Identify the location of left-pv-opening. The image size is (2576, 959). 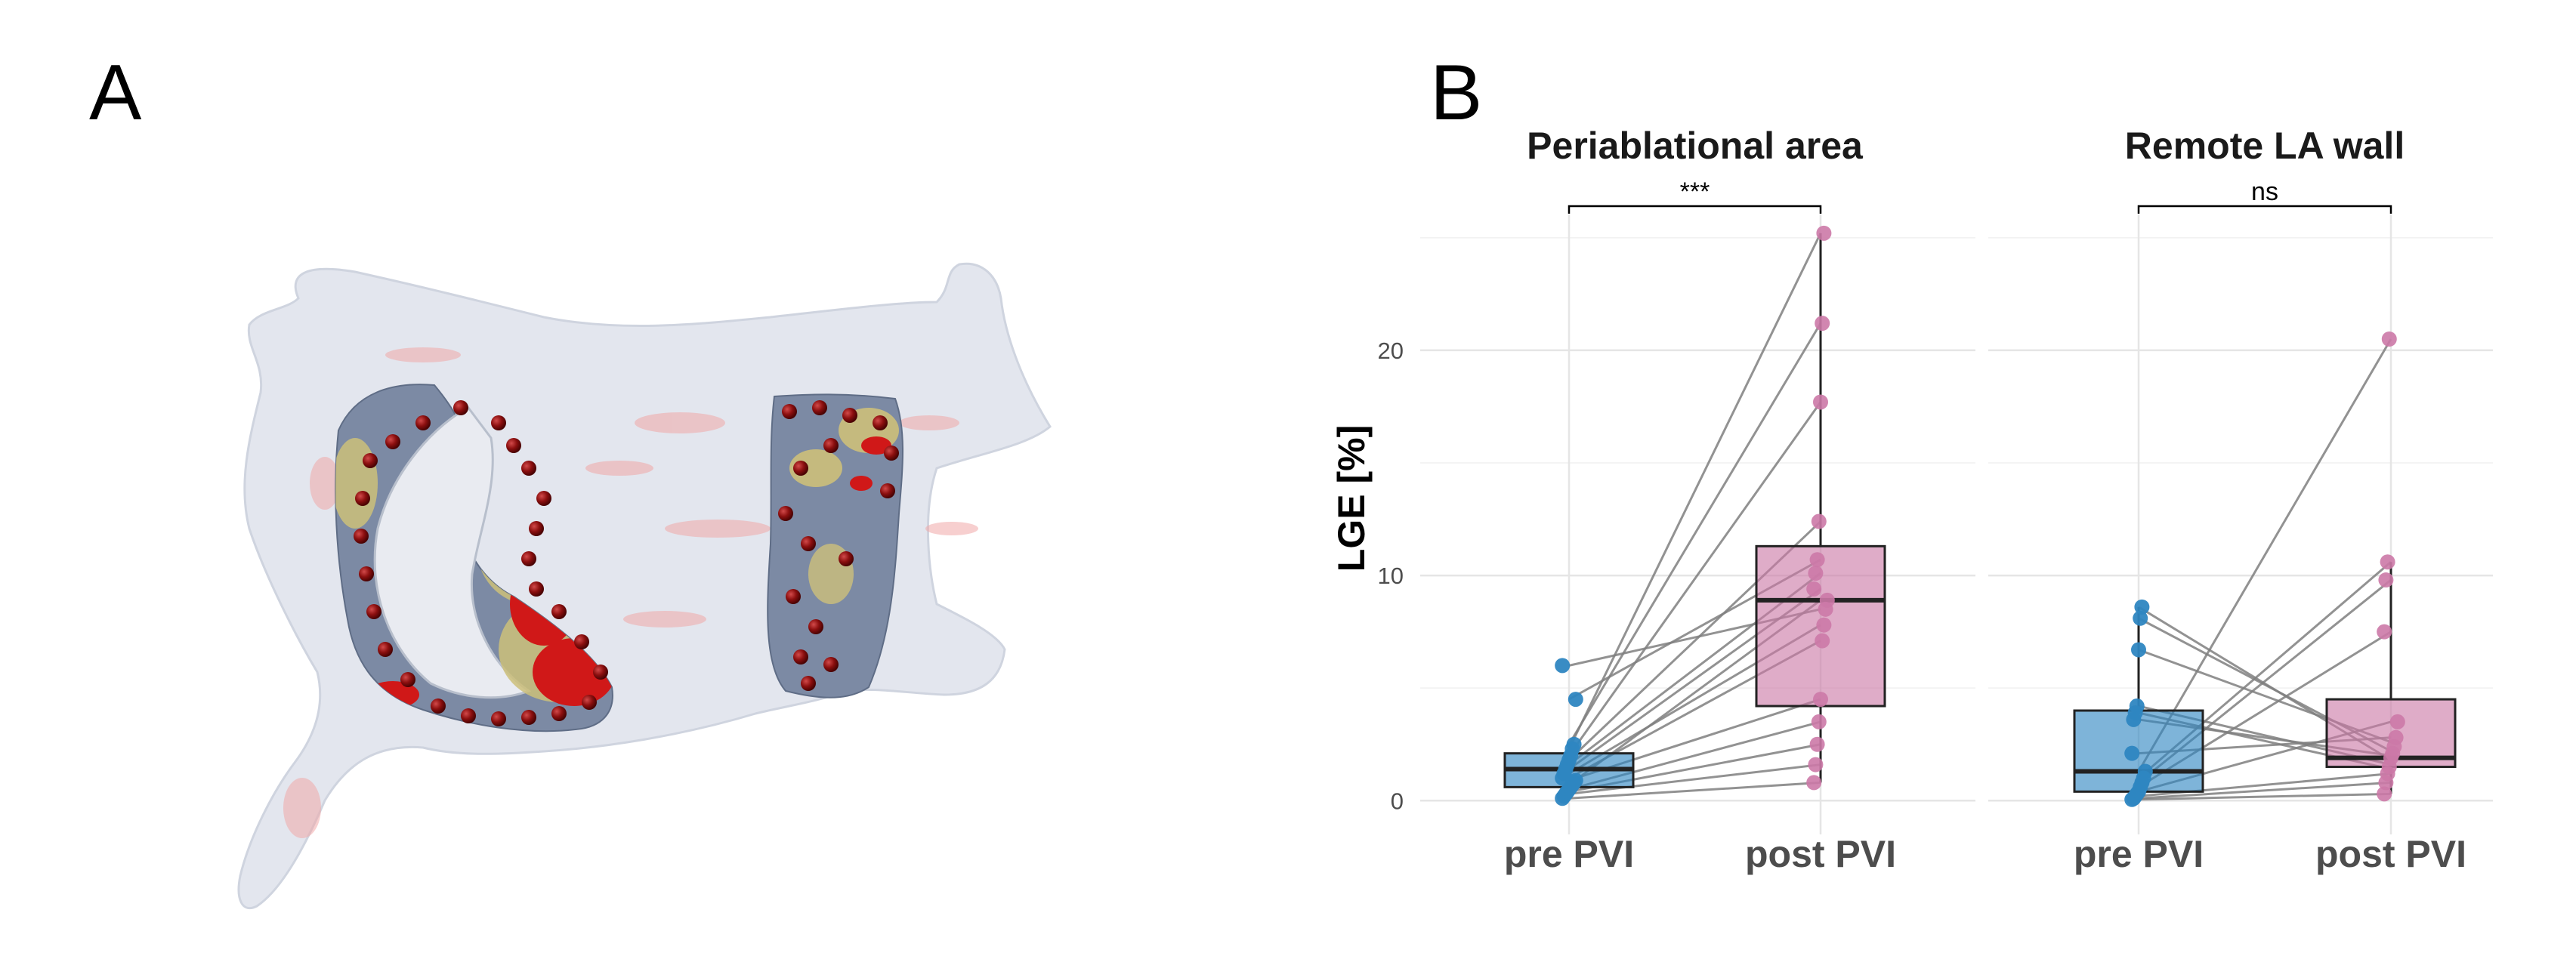
(452, 552).